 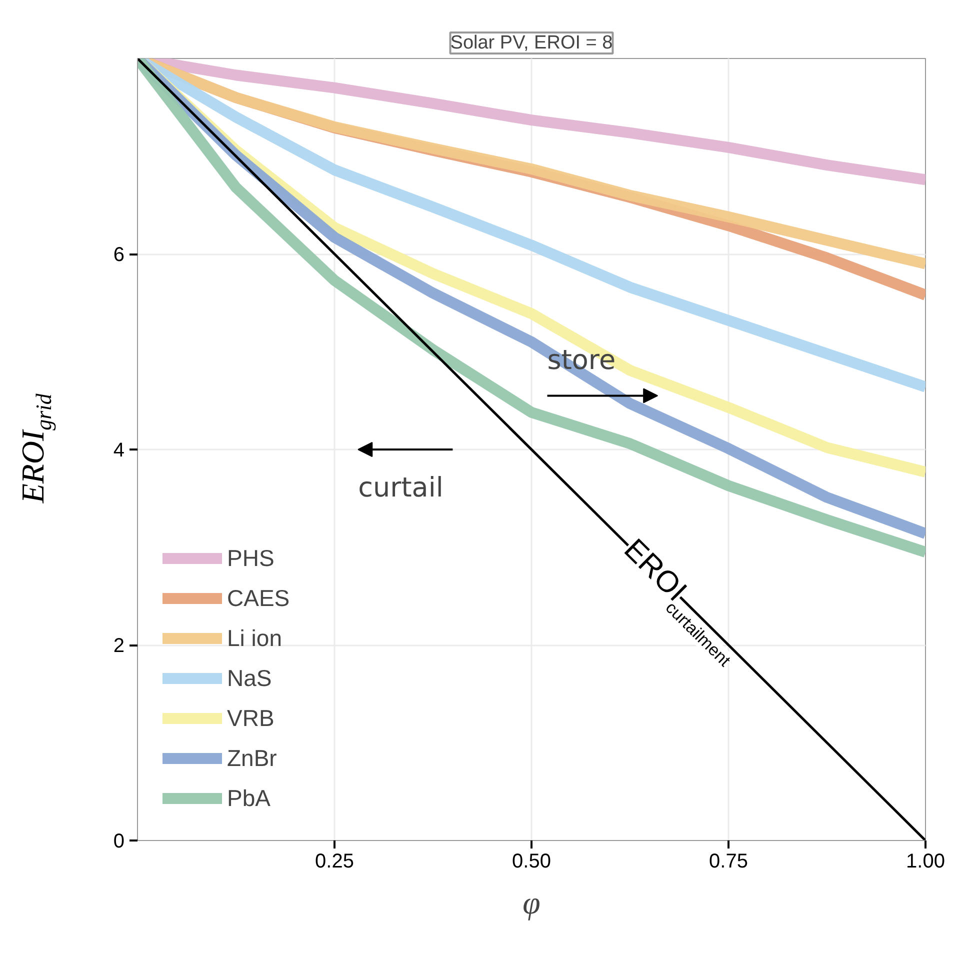 I want to click on legend-label: VRB, so click(x=250, y=718).